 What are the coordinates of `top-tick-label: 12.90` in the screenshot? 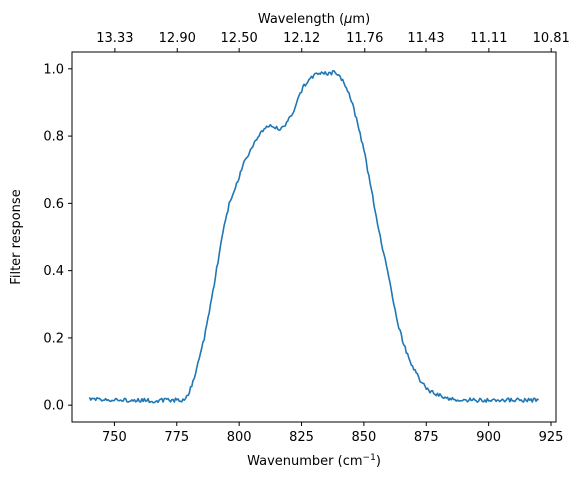 It's located at (177, 38).